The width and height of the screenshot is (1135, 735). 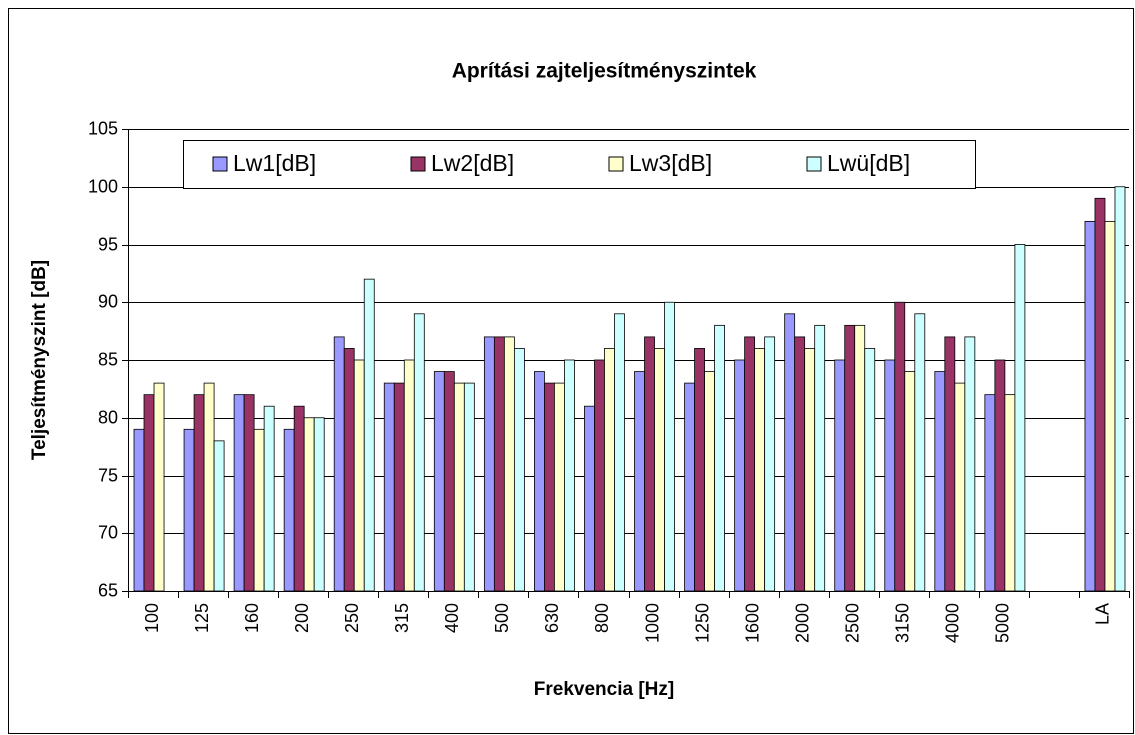 I want to click on x-axis-title: Frekvencia [Hz], so click(x=604, y=689).